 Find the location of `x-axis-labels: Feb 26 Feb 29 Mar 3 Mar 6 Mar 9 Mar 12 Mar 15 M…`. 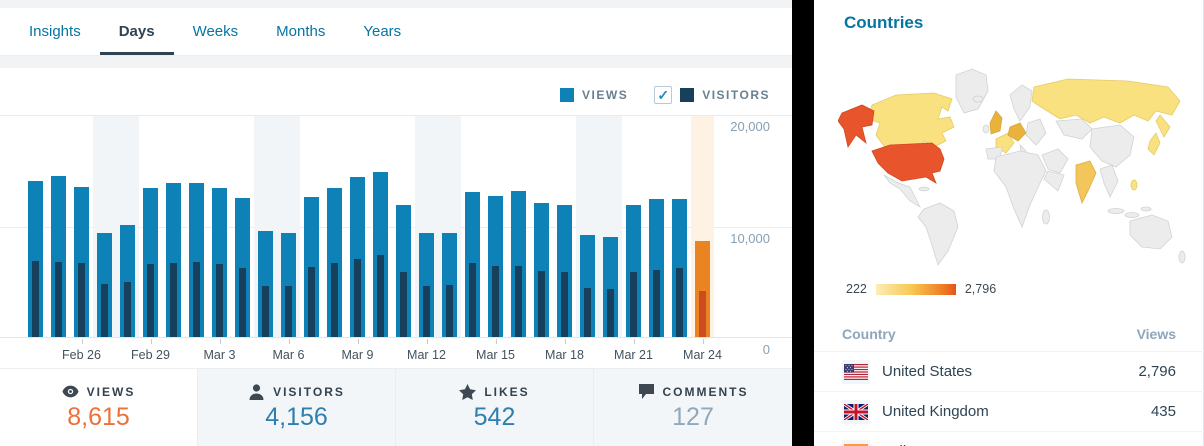

x-axis-labels: Feb 26 Feb 29 Mar 3 Mar 6 Mar 9 Mar 12 Mar 15 M… is located at coordinates (396, 353).